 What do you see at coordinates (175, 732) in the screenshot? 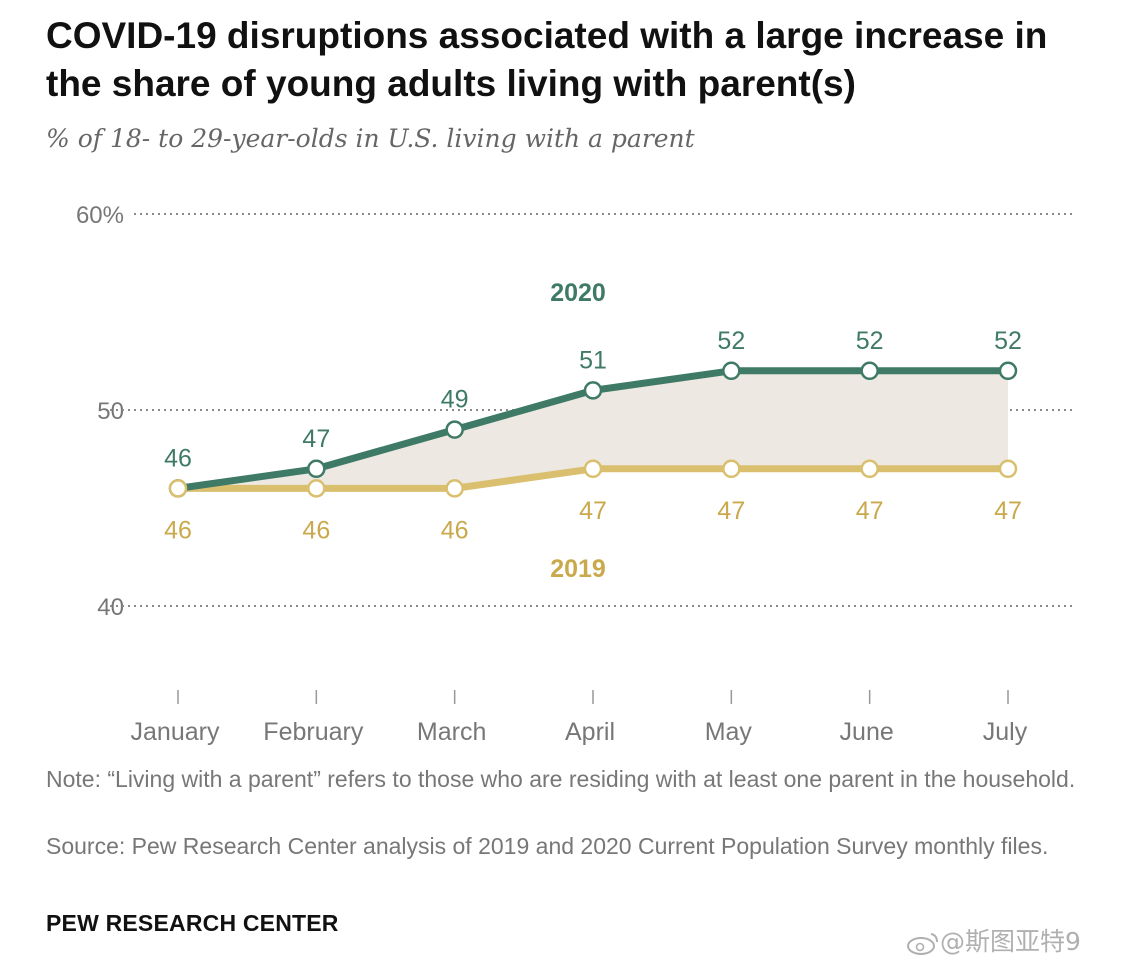
I see `x-tick-label: January` at bounding box center [175, 732].